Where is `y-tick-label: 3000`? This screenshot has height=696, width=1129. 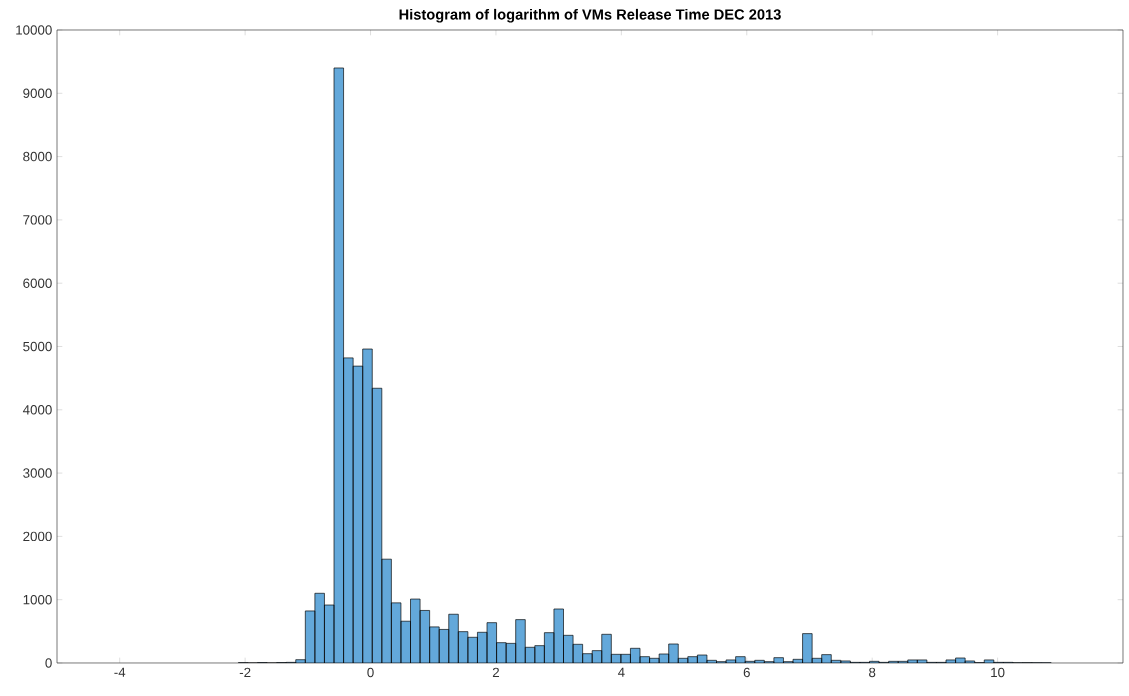 y-tick-label: 3000 is located at coordinates (37, 473).